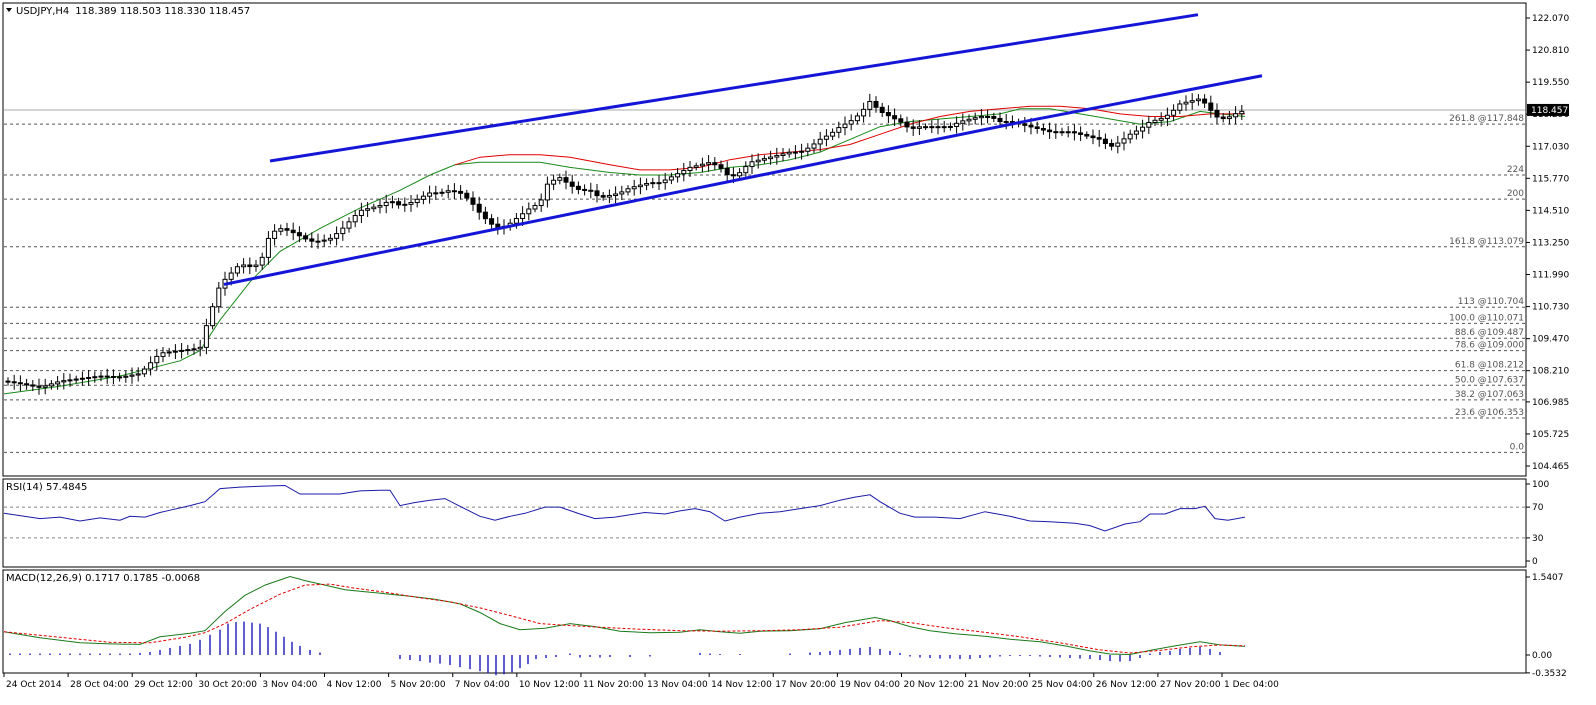 This screenshot has height=705, width=1596. Describe the element at coordinates (1540, 485) in the screenshot. I see `rsi-tick-label: 100` at that location.